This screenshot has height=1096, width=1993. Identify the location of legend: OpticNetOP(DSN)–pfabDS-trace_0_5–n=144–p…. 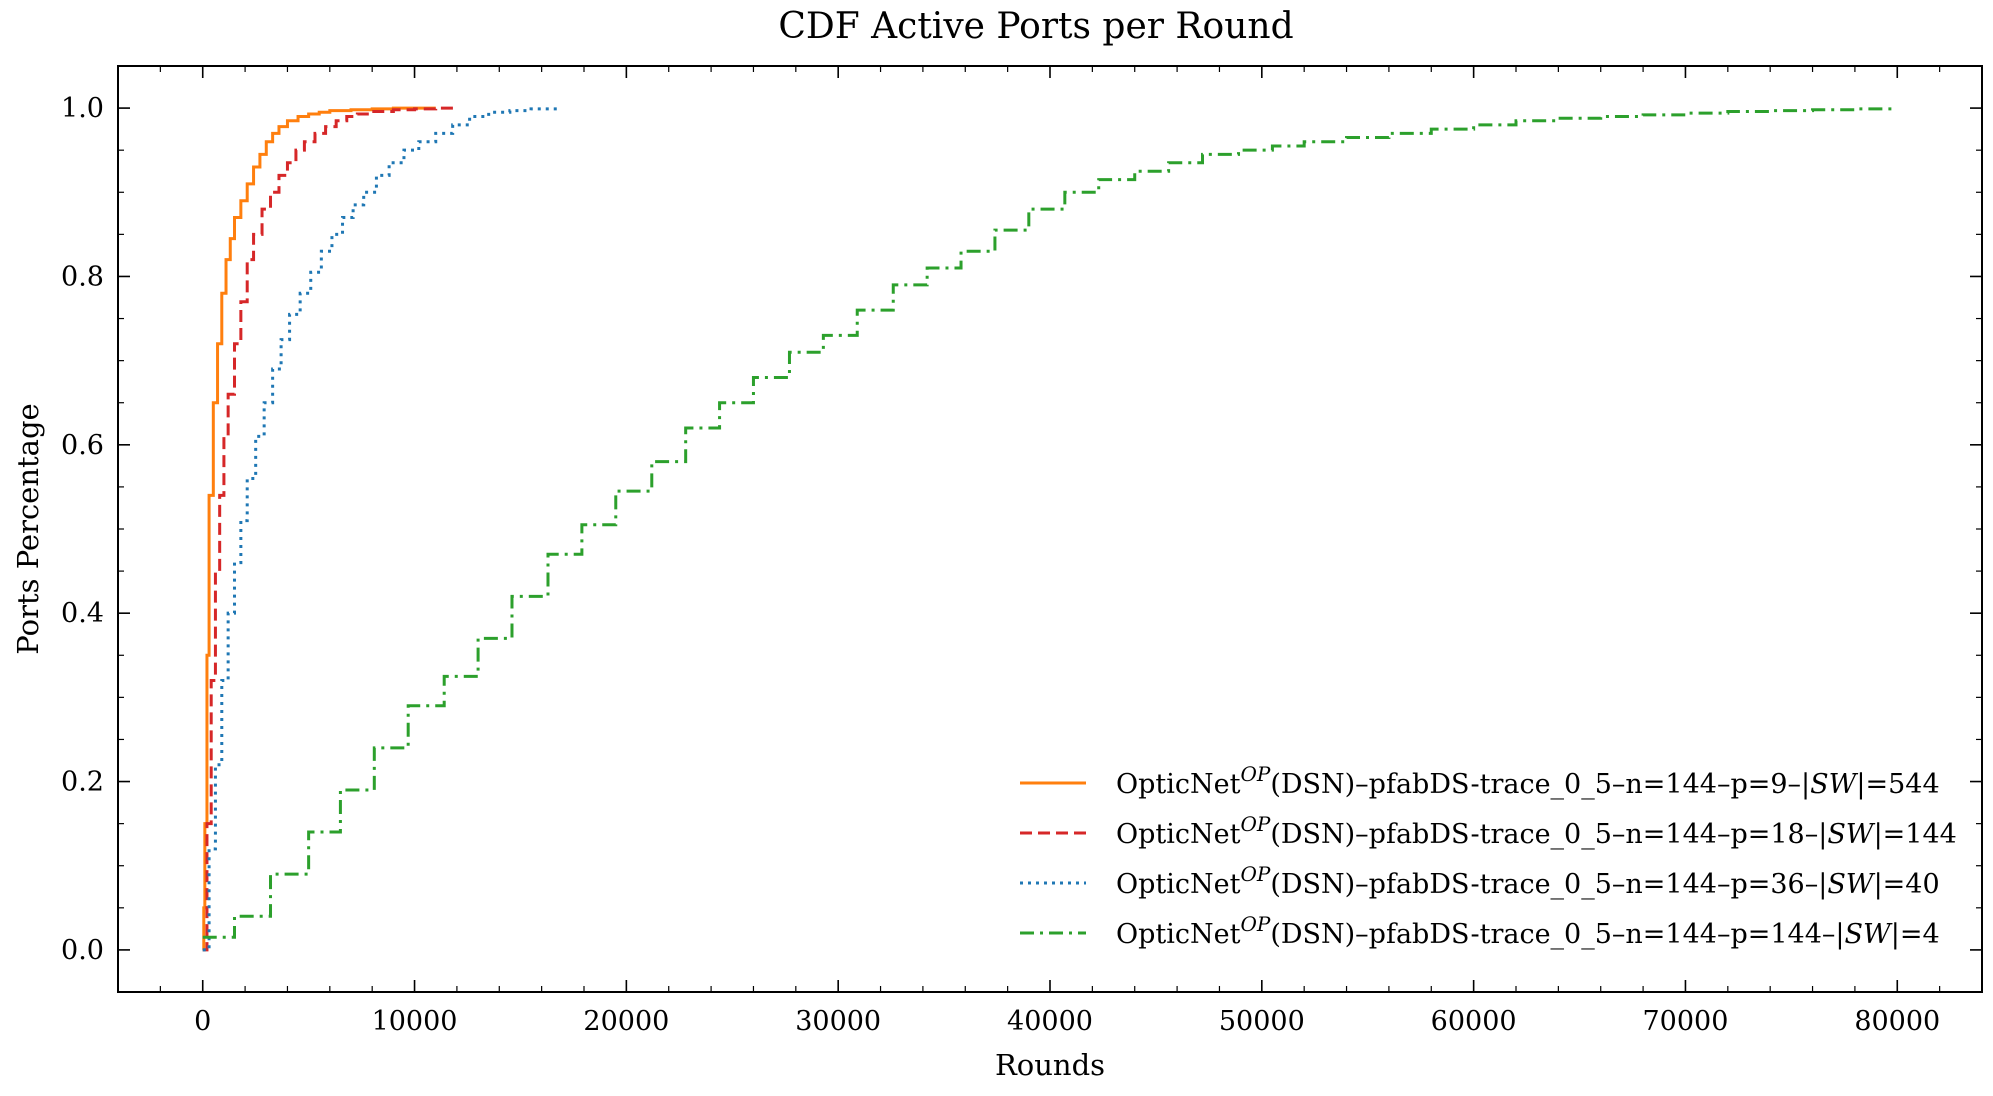
(1488, 856).